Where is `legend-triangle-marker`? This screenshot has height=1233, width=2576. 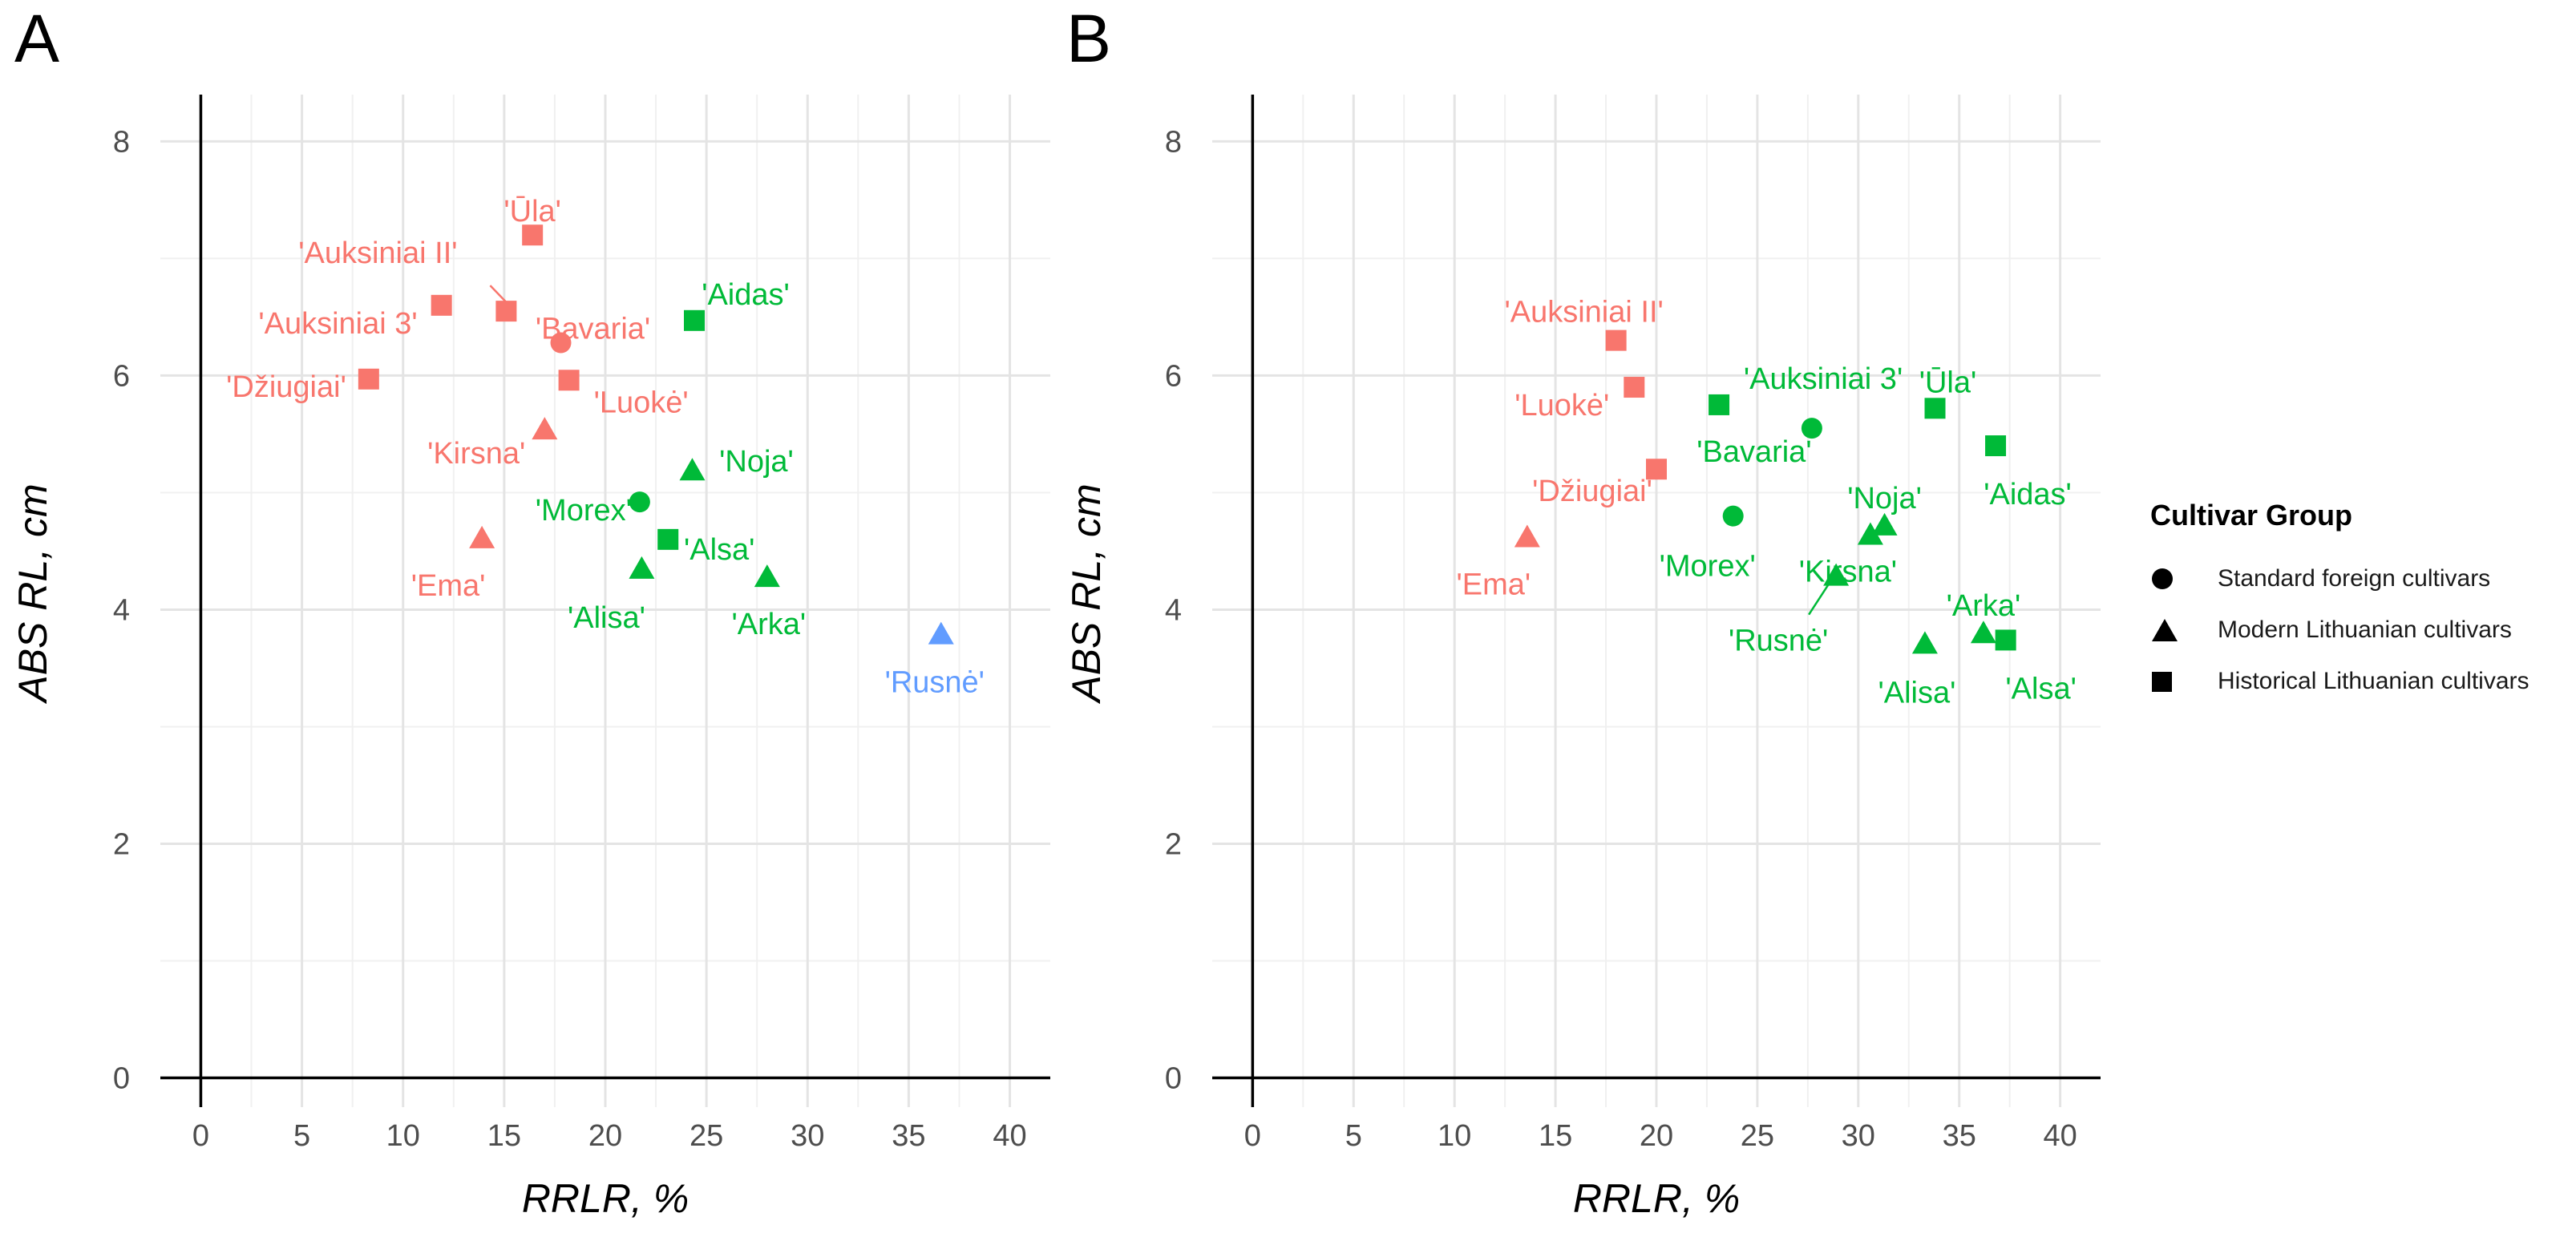
legend-triangle-marker is located at coordinates (2165, 630).